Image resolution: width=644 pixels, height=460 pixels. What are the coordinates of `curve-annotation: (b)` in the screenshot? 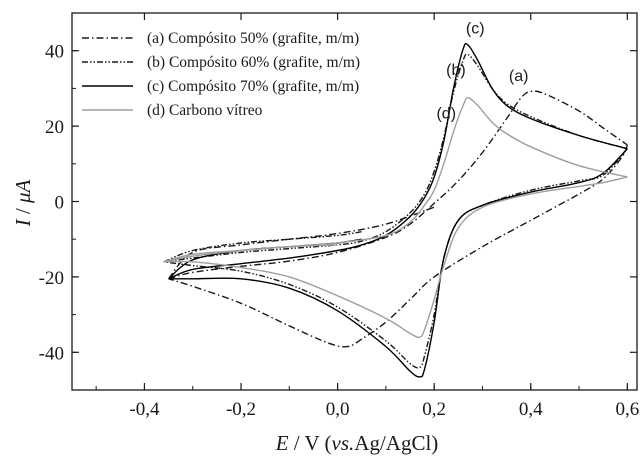 It's located at (456, 70).